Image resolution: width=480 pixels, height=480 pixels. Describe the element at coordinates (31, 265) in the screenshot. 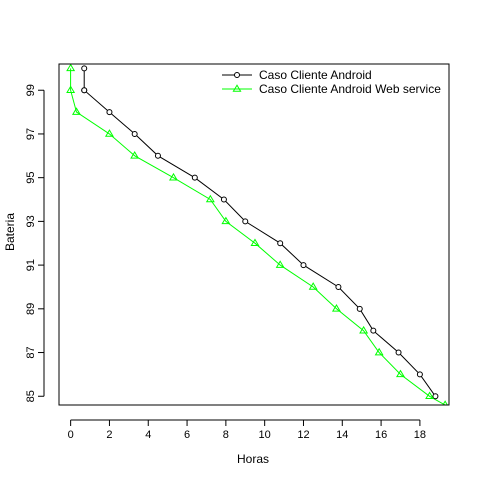

I see `y-tick-label-3: 91` at that location.